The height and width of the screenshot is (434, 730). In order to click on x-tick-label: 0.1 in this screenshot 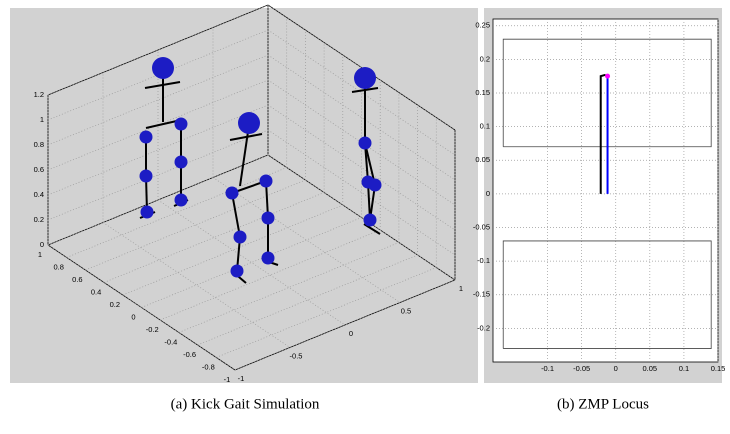, I will do `click(684, 368)`.